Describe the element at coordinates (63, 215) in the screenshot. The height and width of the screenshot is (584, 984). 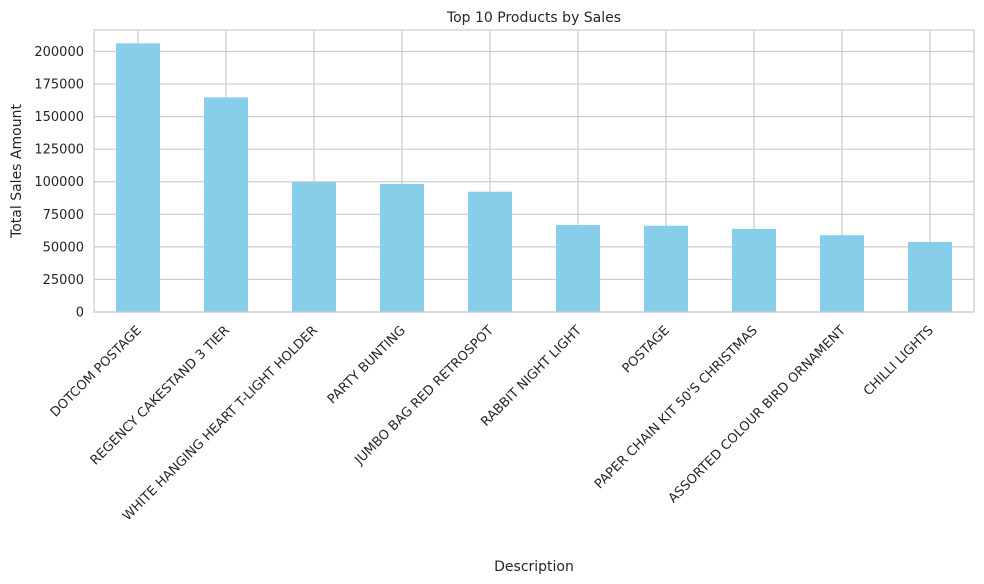
I see `y-tick-label: 75000` at that location.